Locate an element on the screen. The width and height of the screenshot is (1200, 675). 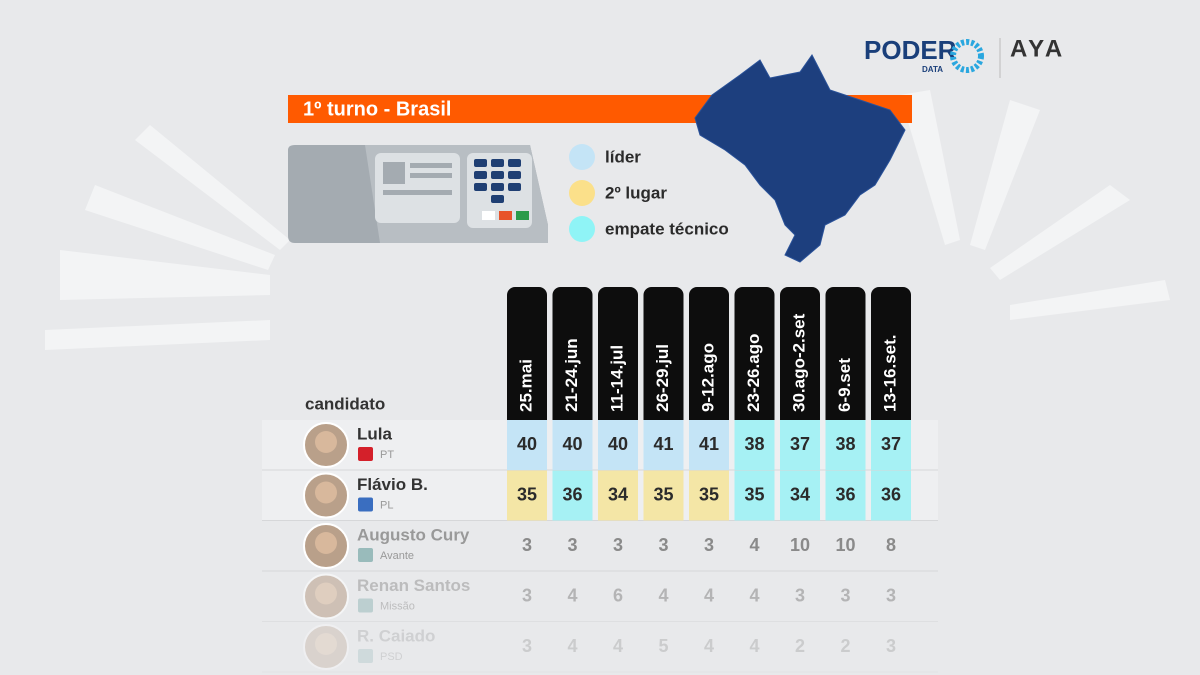
cell-value: 8 is located at coordinates (891, 545).